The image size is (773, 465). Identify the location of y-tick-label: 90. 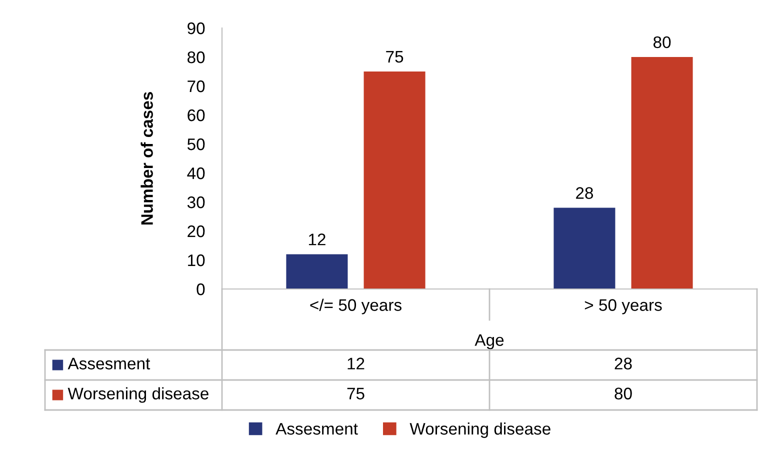
(196, 28).